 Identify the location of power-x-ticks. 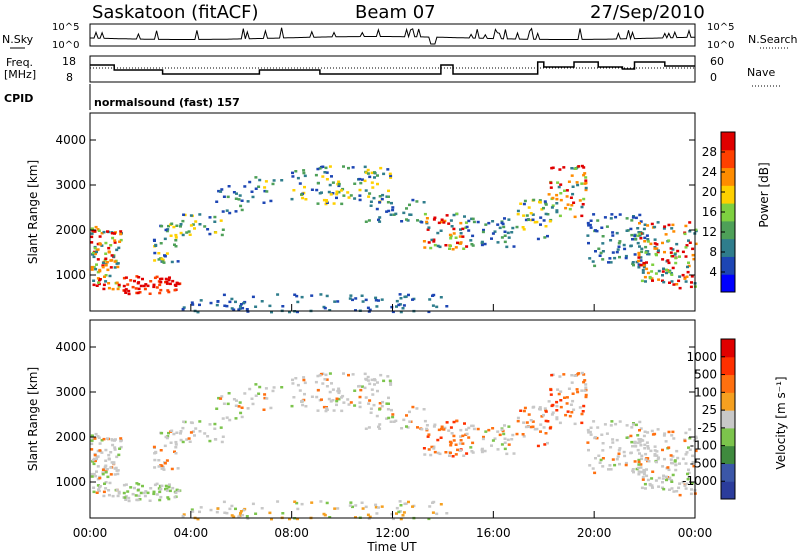
(392, 307).